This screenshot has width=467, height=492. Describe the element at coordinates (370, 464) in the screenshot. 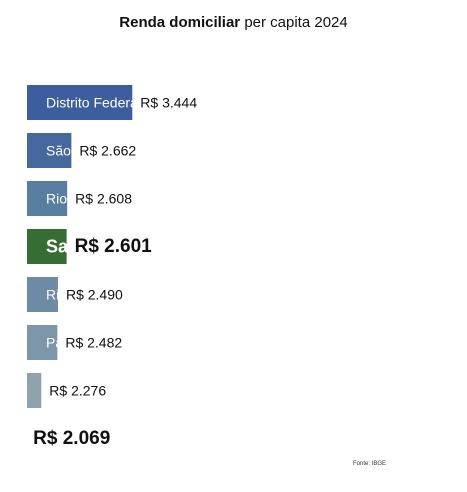

I see `source-note: Fonte: IBGE` at that location.